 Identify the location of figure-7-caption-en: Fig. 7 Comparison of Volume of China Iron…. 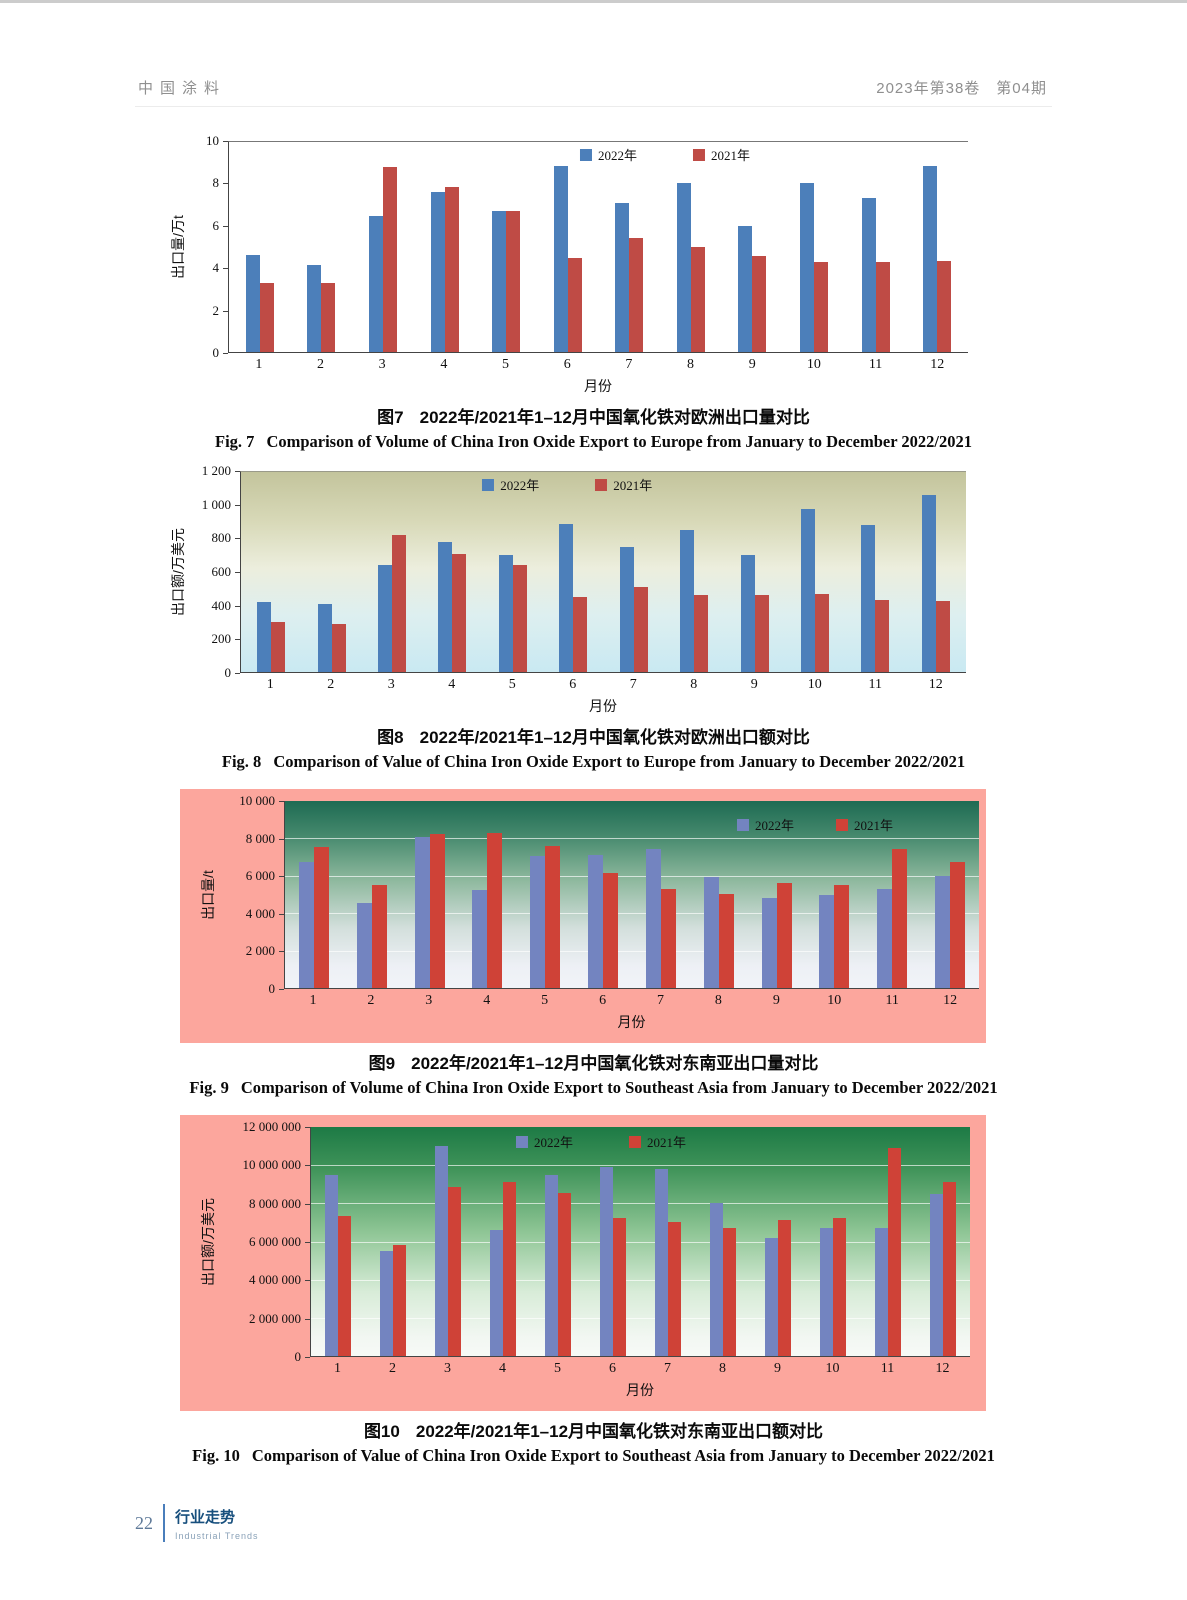
(593, 441).